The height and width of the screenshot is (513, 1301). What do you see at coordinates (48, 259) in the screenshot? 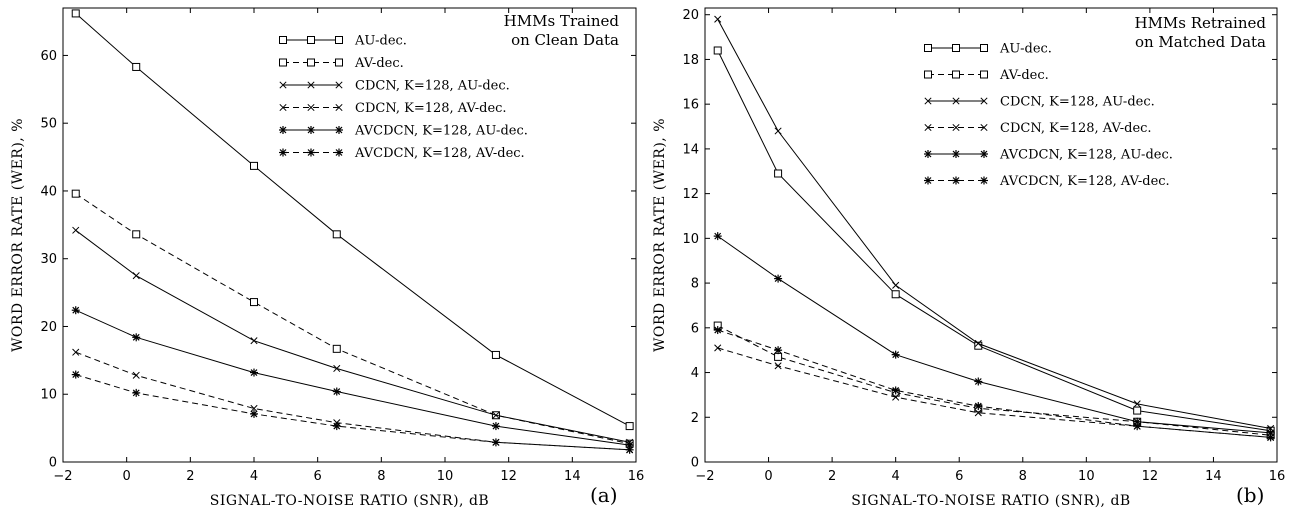
I see `y-tick-label: 30` at bounding box center [48, 259].